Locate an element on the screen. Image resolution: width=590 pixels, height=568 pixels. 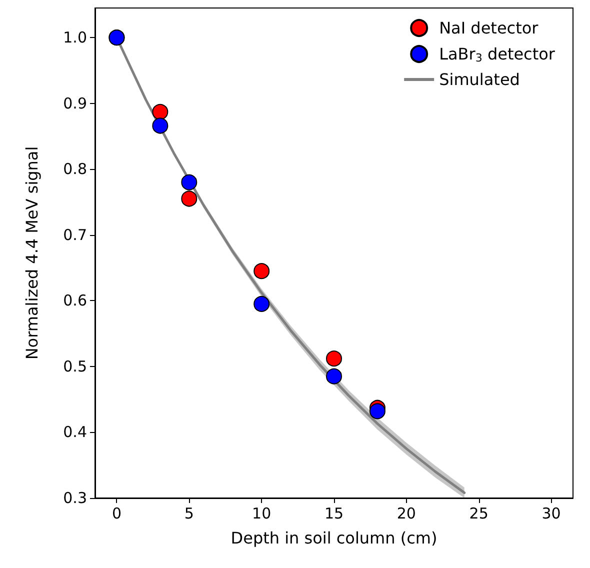
y-tick-label: 1.0 is located at coordinates (75, 37).